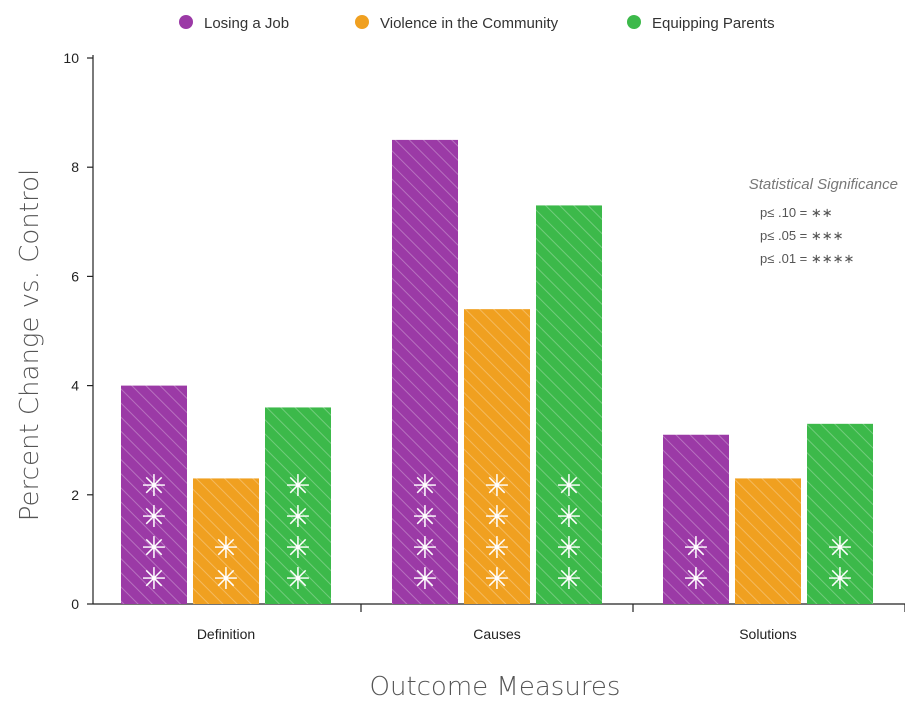  Describe the element at coordinates (469, 23) in the screenshot. I see `legend-label-1: Violence in the Community` at that location.